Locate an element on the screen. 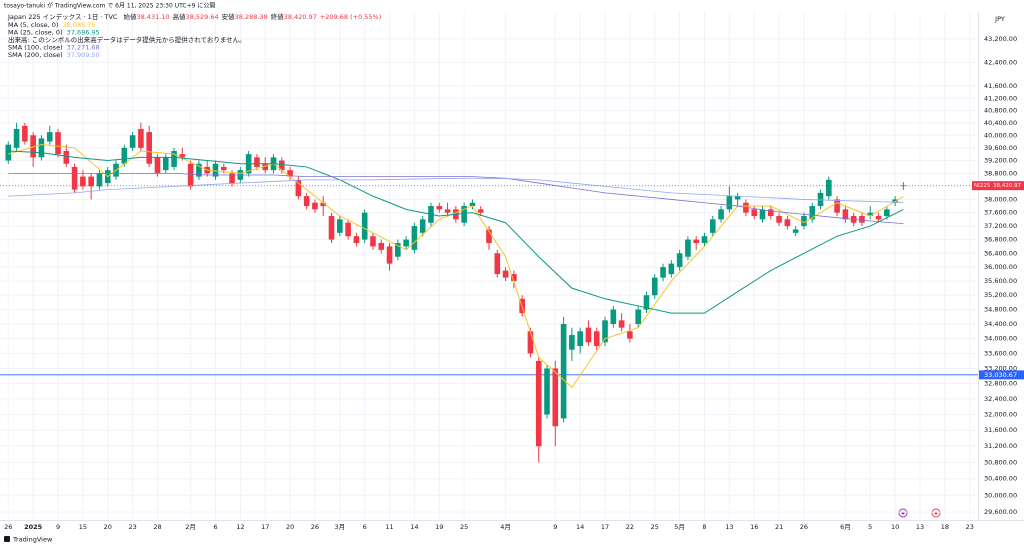 The image size is (1024, 546). x-tick-label: 20 is located at coordinates (290, 527).